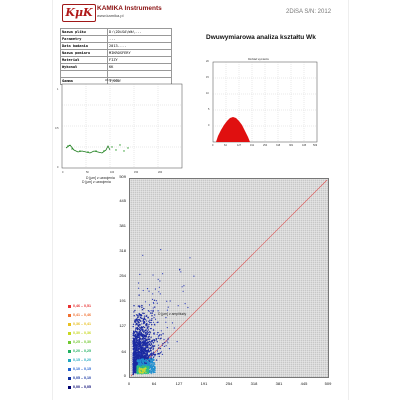  Describe the element at coordinates (136, 172) in the screenshot. I see `left-chart-x-tick: 150` at that location.